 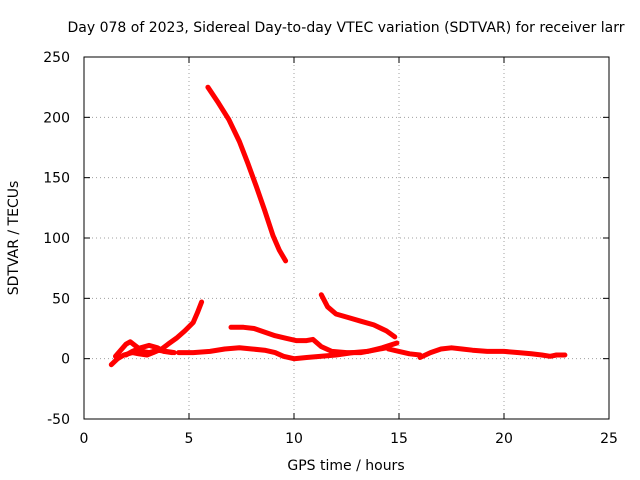 What do you see at coordinates (56, 118) in the screenshot?
I see `y-tick-label: 200` at bounding box center [56, 118].